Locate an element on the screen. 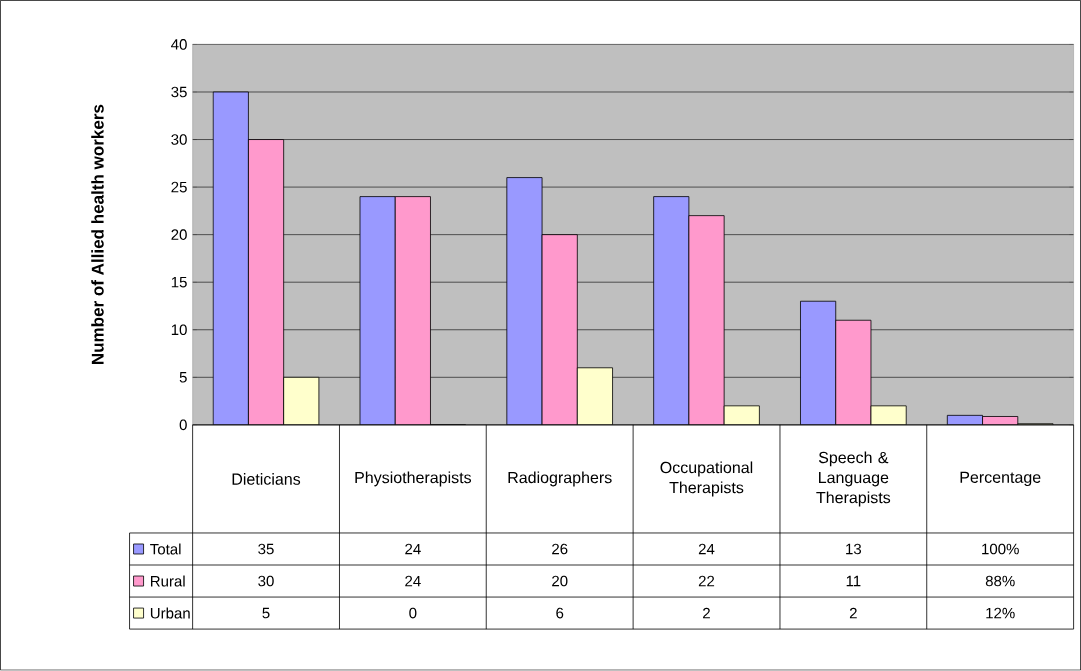 This screenshot has height=671, width=1081. x-tick-label: Speech & Language Therapists is located at coordinates (853, 479).